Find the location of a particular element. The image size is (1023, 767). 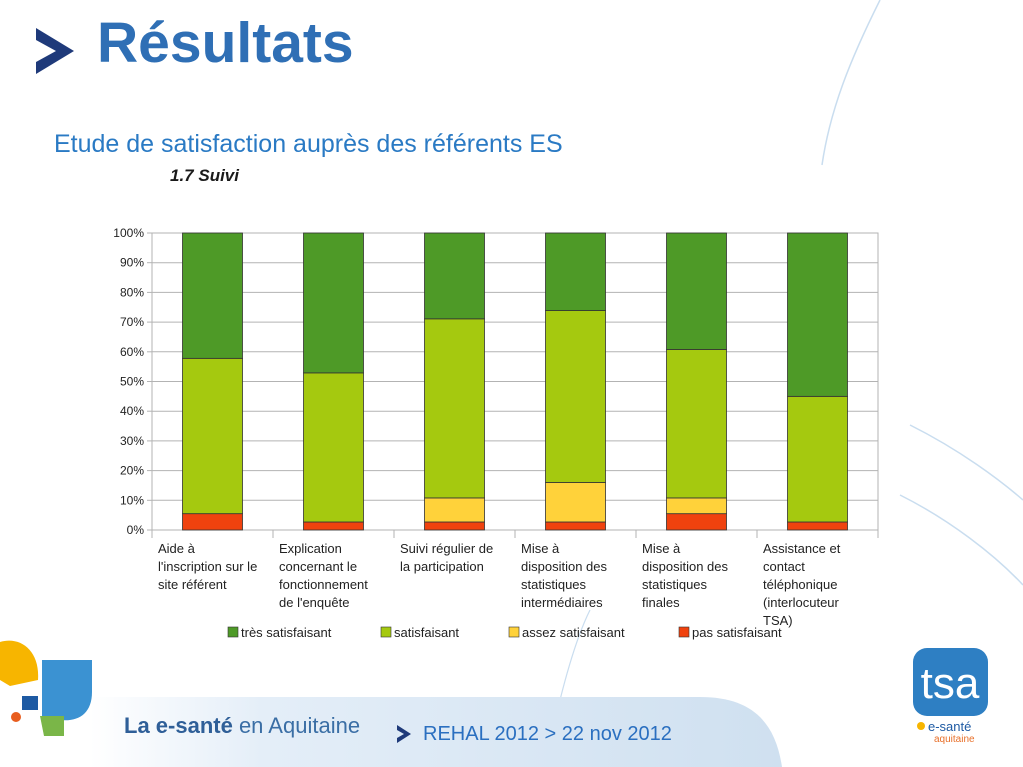

x-category-label: TSA) is located at coordinates (778, 620).